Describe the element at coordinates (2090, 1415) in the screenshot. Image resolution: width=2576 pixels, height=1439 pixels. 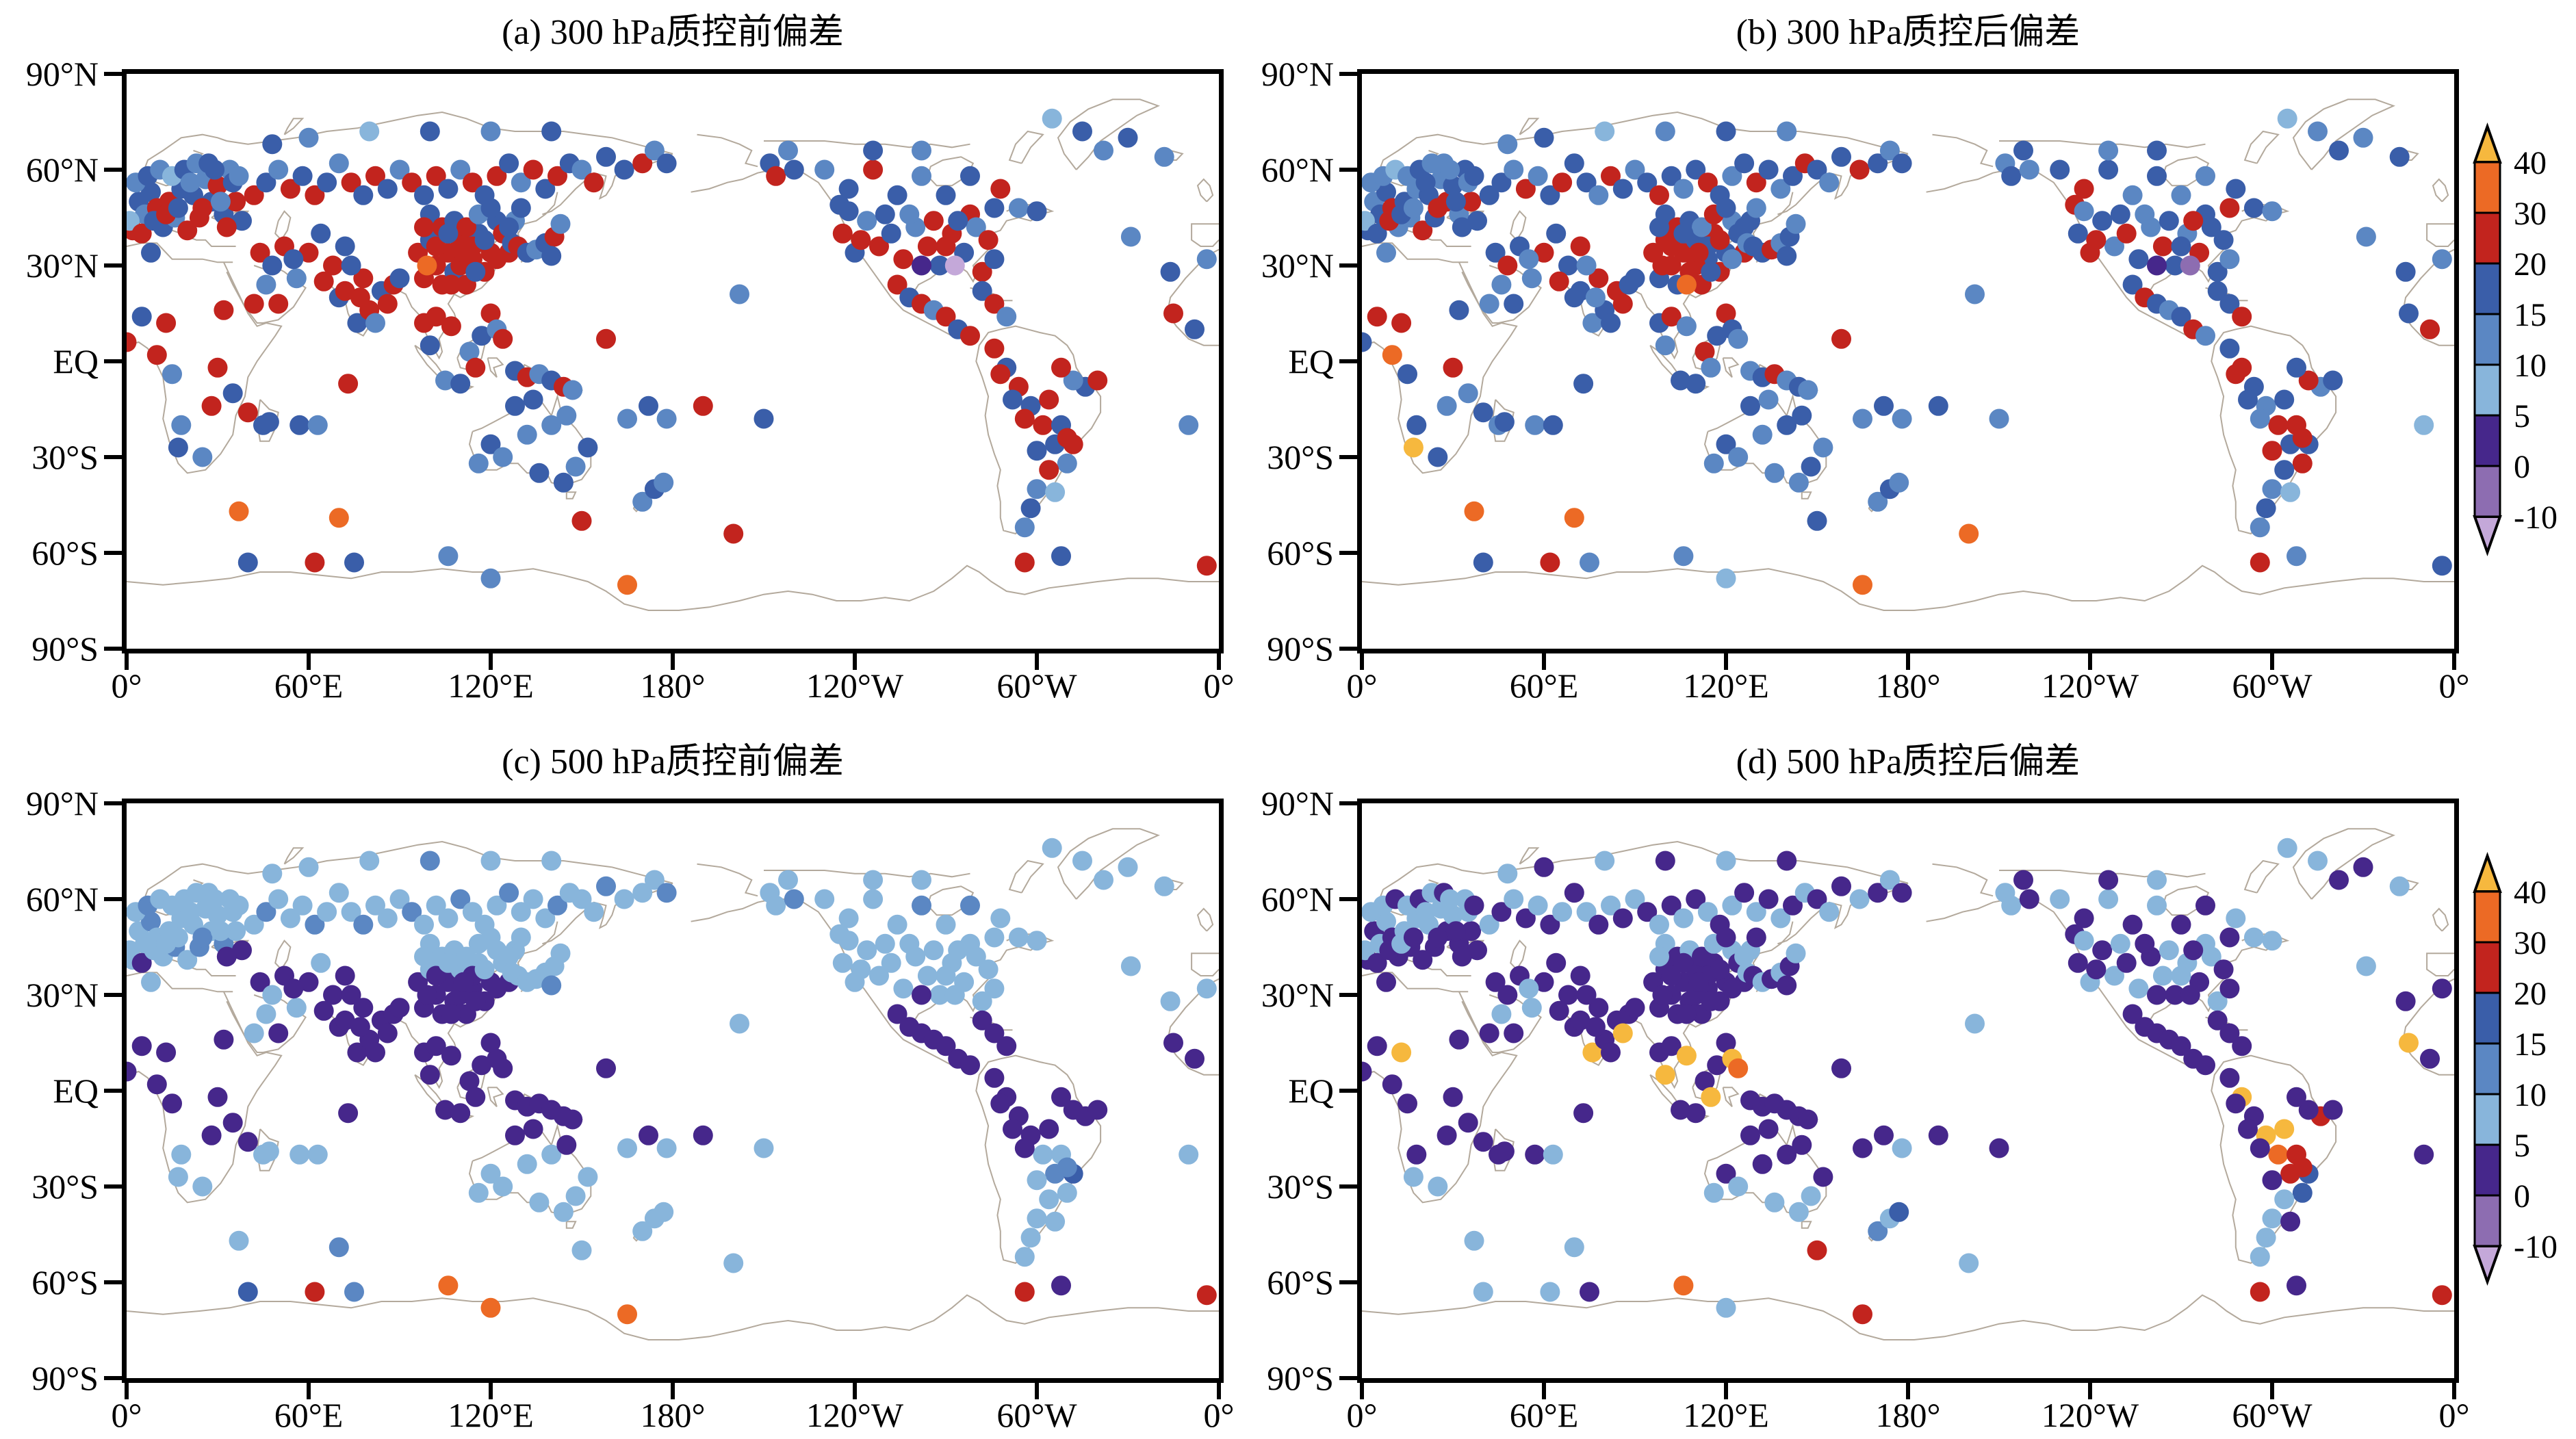
I see `x-tick-label: 120°W` at that location.